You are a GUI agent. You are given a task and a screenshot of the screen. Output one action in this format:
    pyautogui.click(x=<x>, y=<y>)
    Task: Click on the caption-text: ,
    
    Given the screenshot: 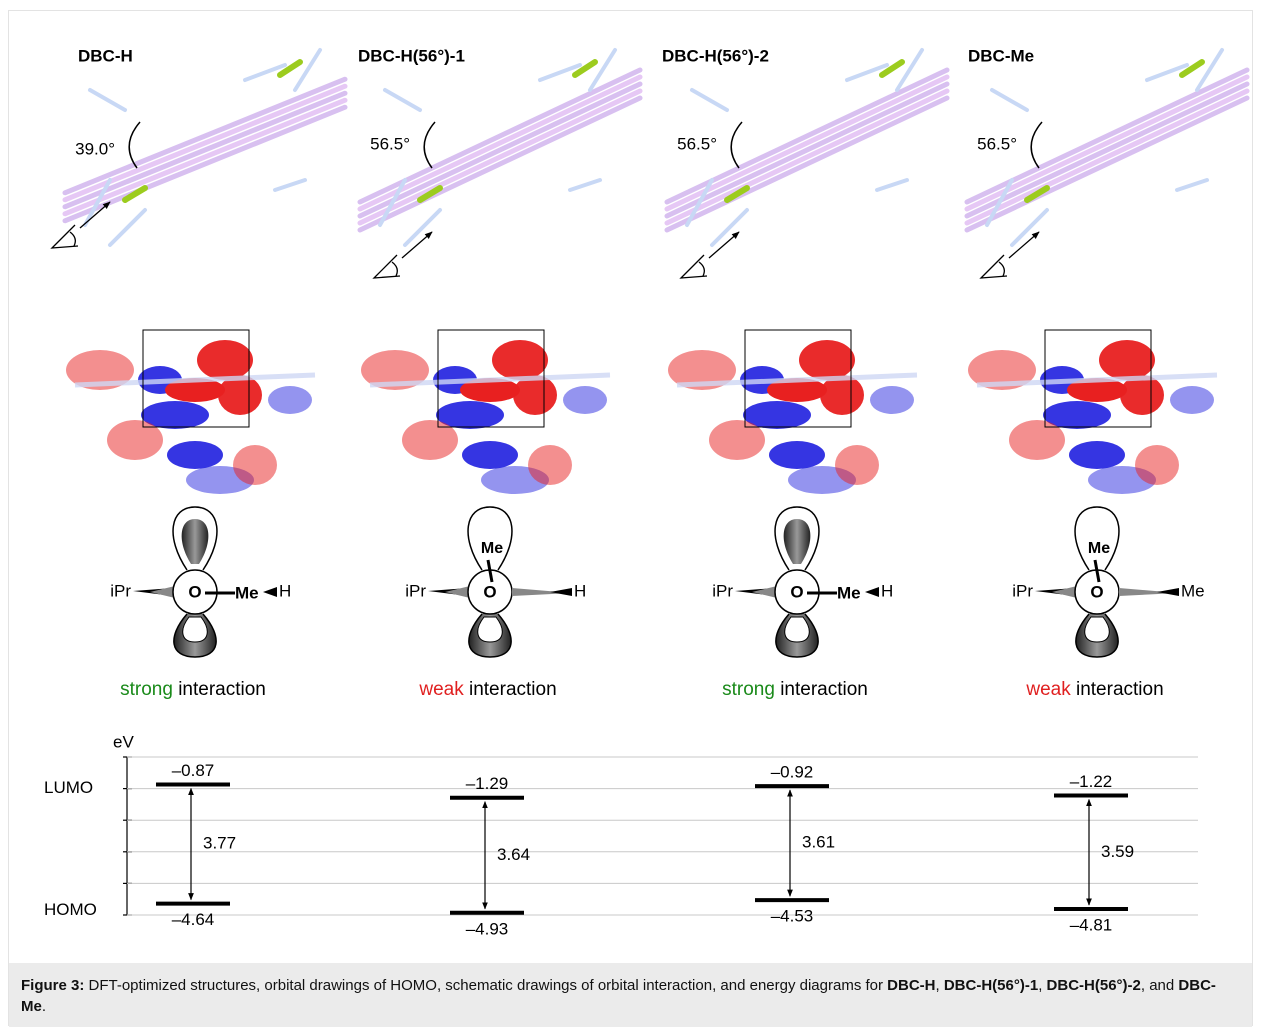 What is the action you would take?
    pyautogui.click(x=939, y=985)
    